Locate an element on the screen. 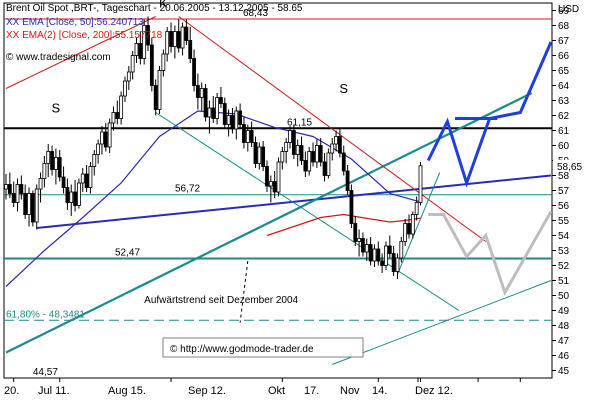  y-tick-label-5: 50 is located at coordinates (564, 296).